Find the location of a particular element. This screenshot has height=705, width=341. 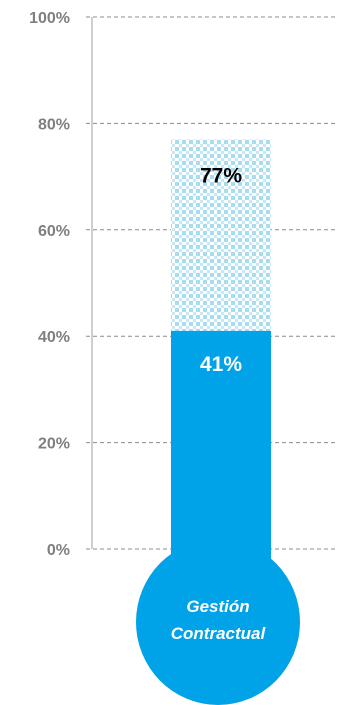

y-axis-tick-labels: 0% 20% 40% 60% 80% 100% is located at coordinates (49, 284).